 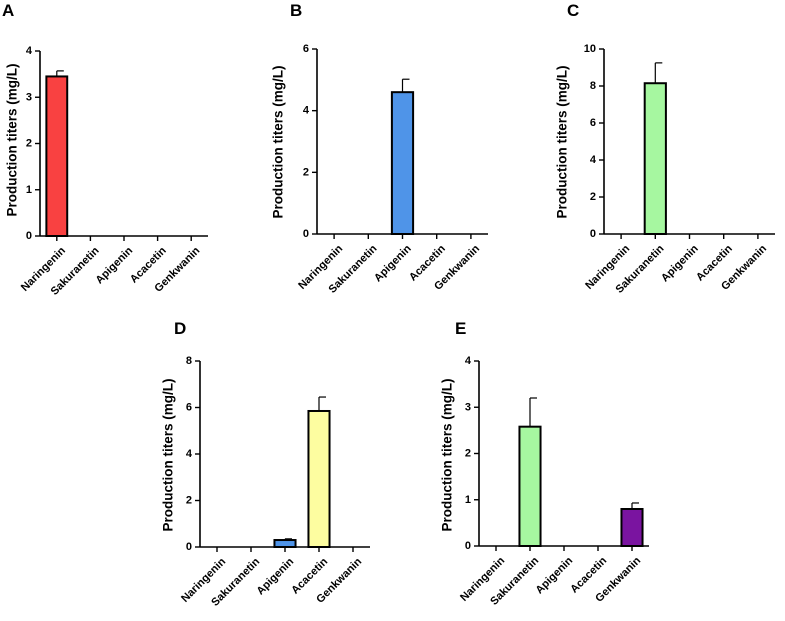 I want to click on y-tick-label-e: 2, so click(x=468, y=454).